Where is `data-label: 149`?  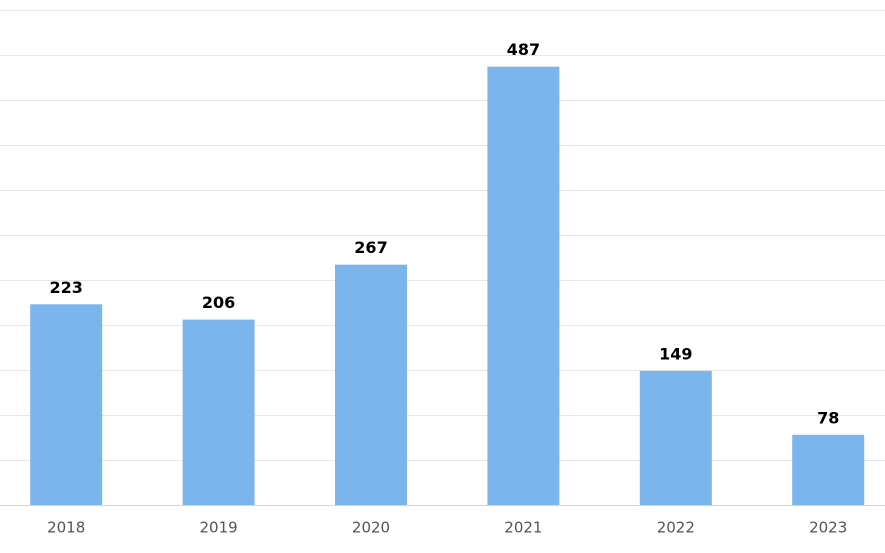 data-label: 149 is located at coordinates (675, 353).